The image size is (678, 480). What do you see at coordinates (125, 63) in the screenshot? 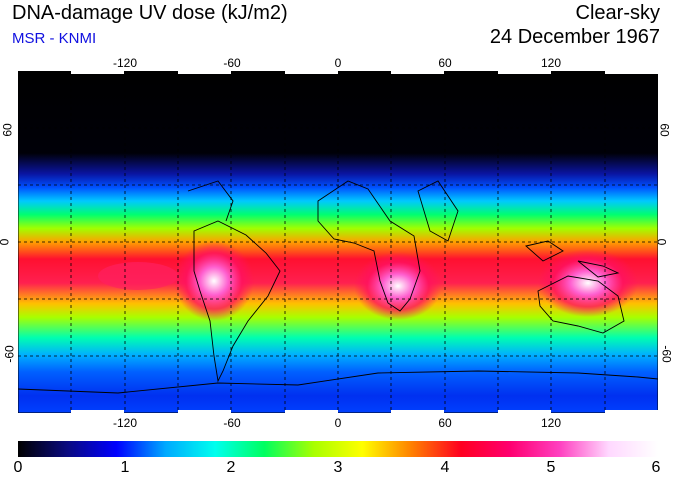
I see `lon-tick-top: -120` at bounding box center [125, 63].